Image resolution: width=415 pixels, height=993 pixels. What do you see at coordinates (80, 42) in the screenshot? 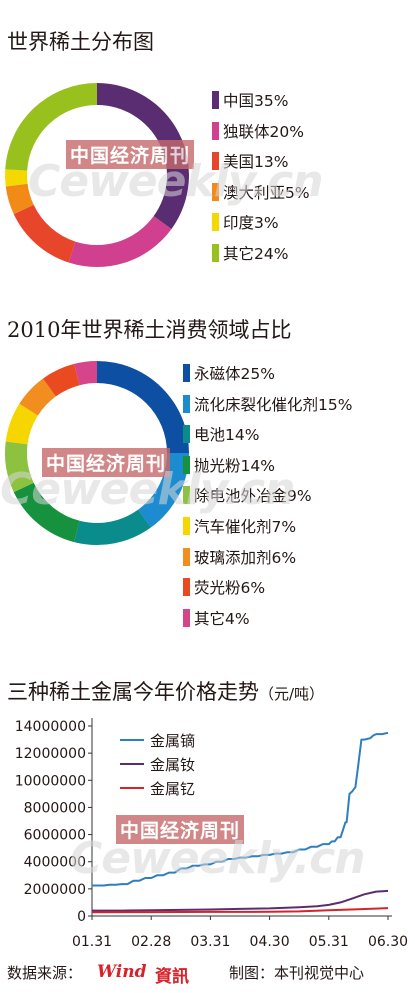
I see `chart1-title: 世界稀土分布图` at bounding box center [80, 42].